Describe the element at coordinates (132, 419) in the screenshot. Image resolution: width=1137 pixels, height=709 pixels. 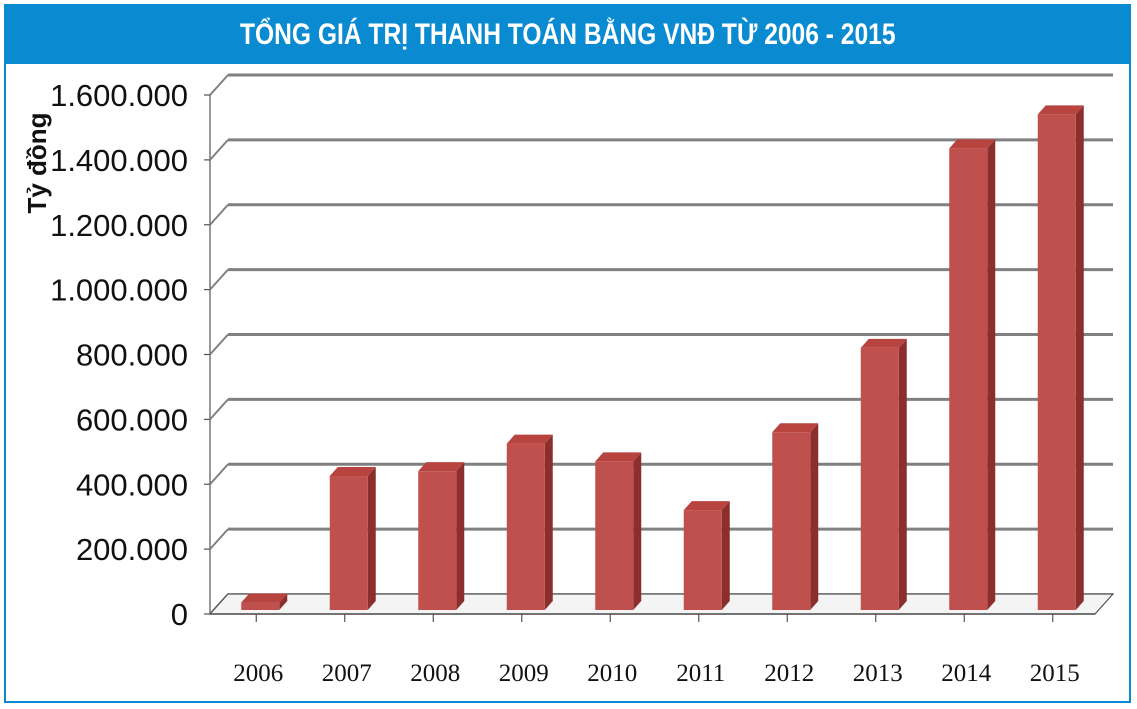
I see `y-tick-label: 600.000` at that location.